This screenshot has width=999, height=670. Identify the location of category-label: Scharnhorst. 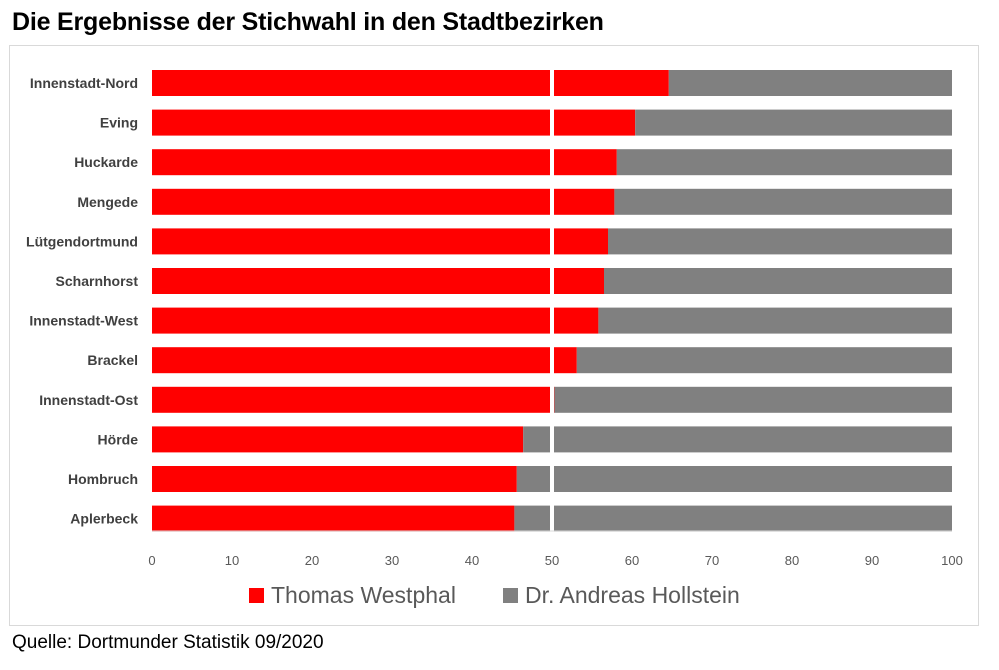
(97, 281).